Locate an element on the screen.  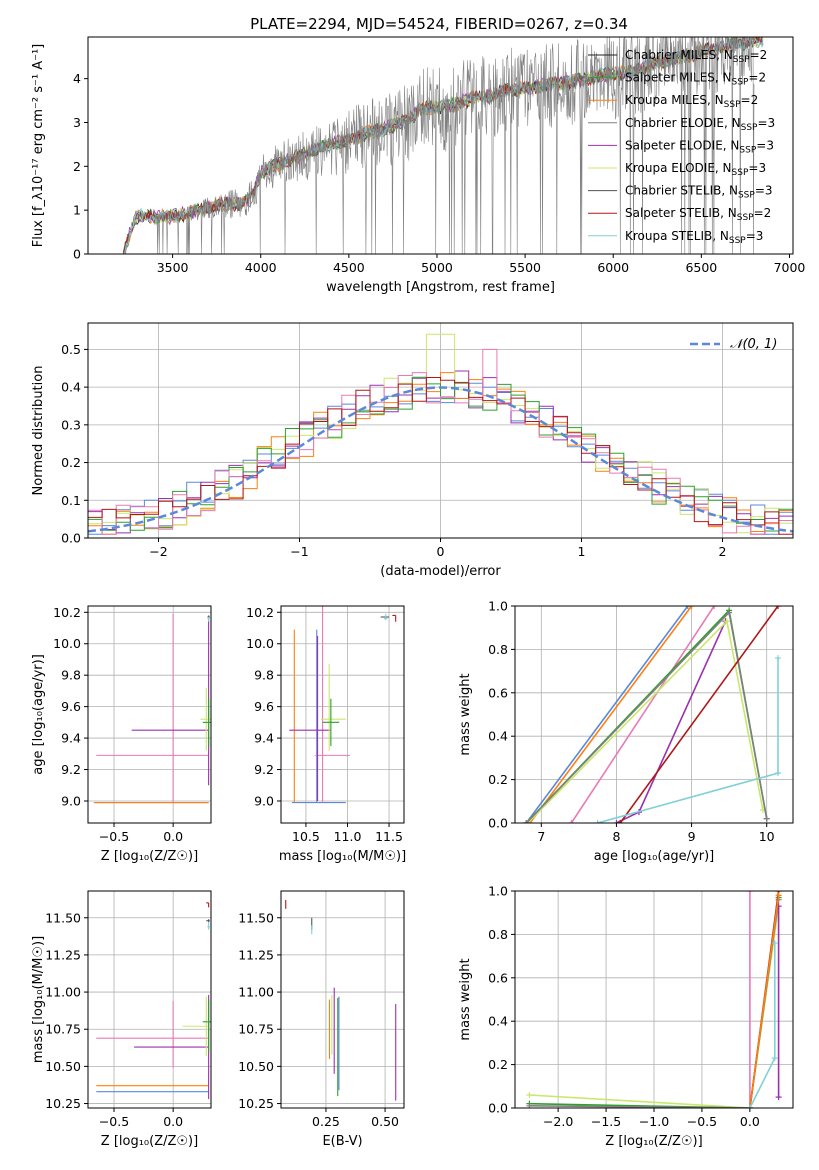
legend-label: Salpeter ELODIE, NSSP=3 is located at coordinates (699, 146).